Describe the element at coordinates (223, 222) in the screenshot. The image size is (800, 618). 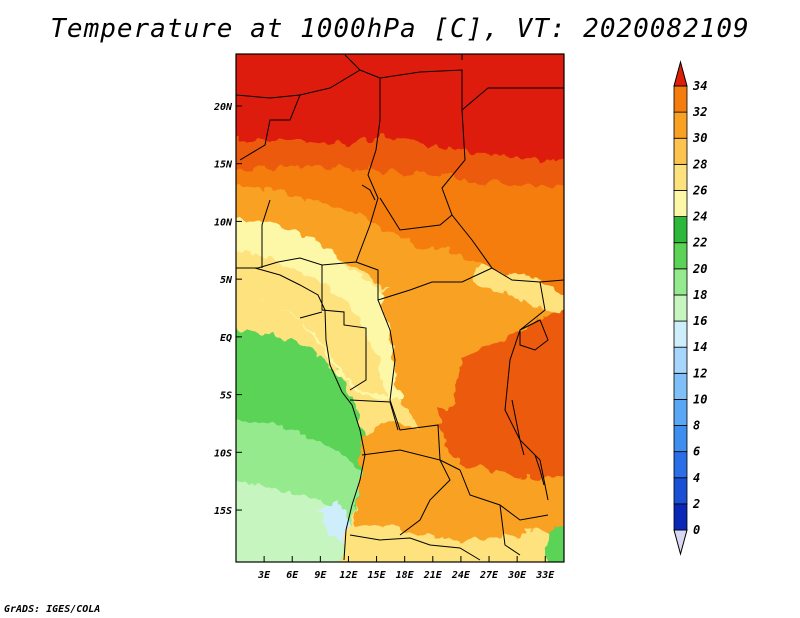
I see `lat-tick-label: 10N` at that location.